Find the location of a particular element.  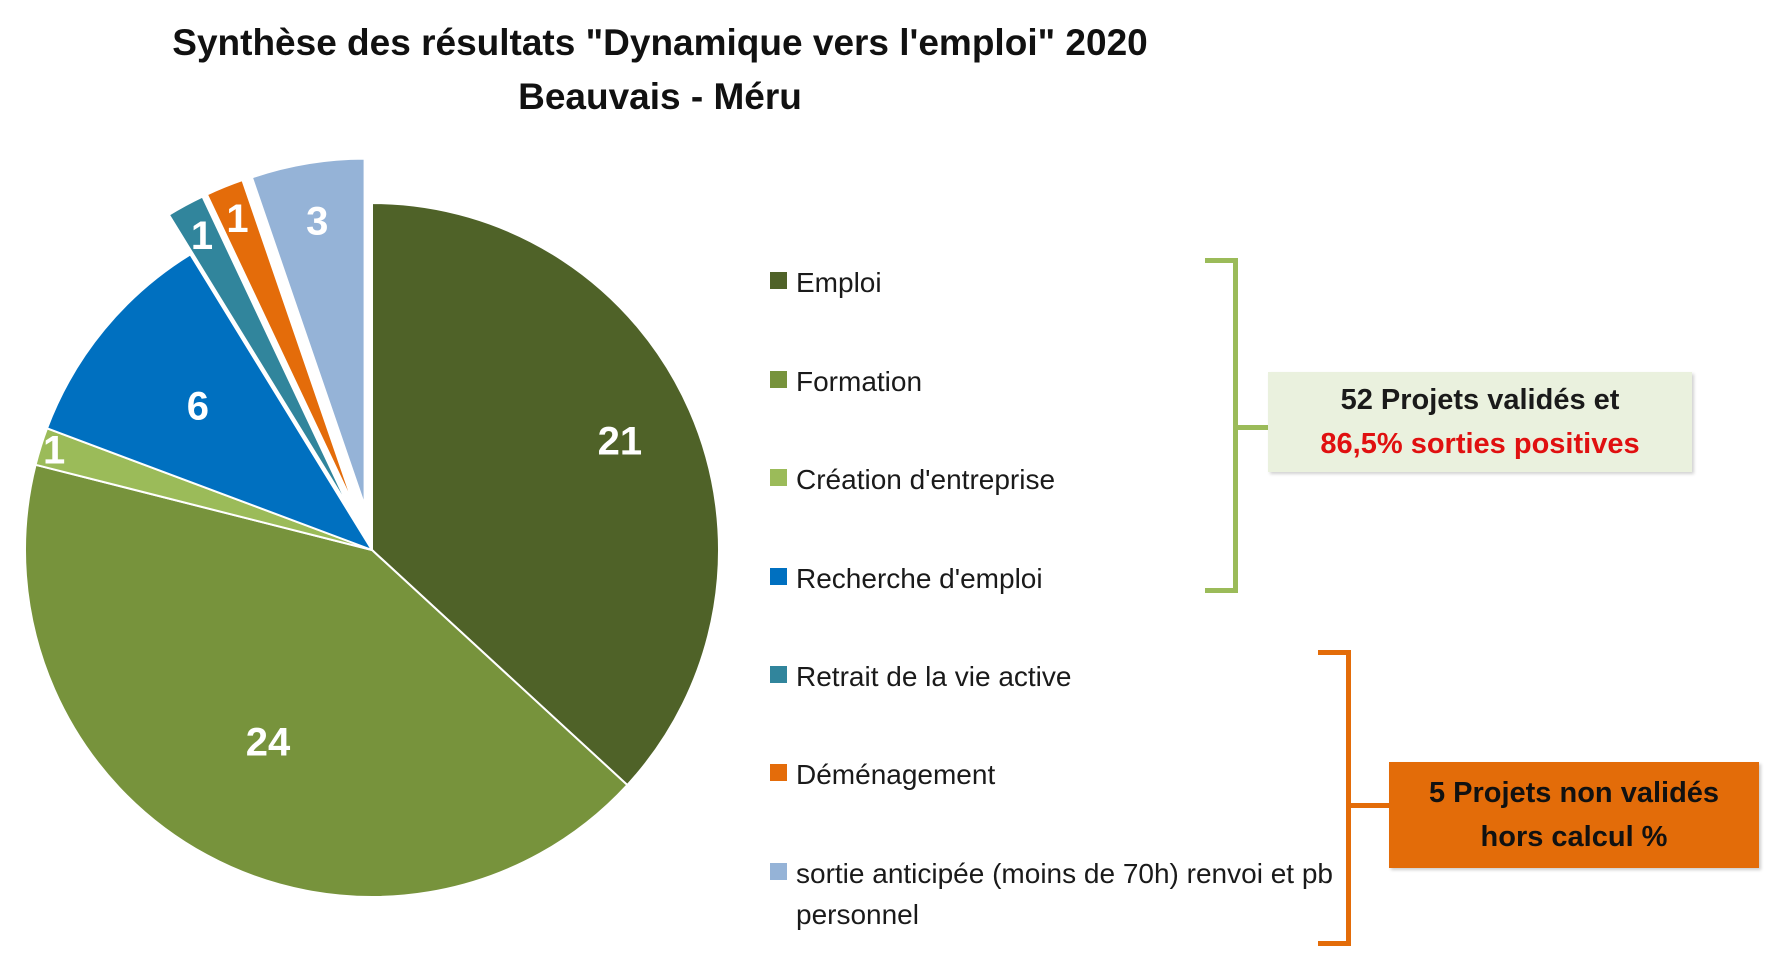

data-label-demenagement: 1 is located at coordinates (237, 219).